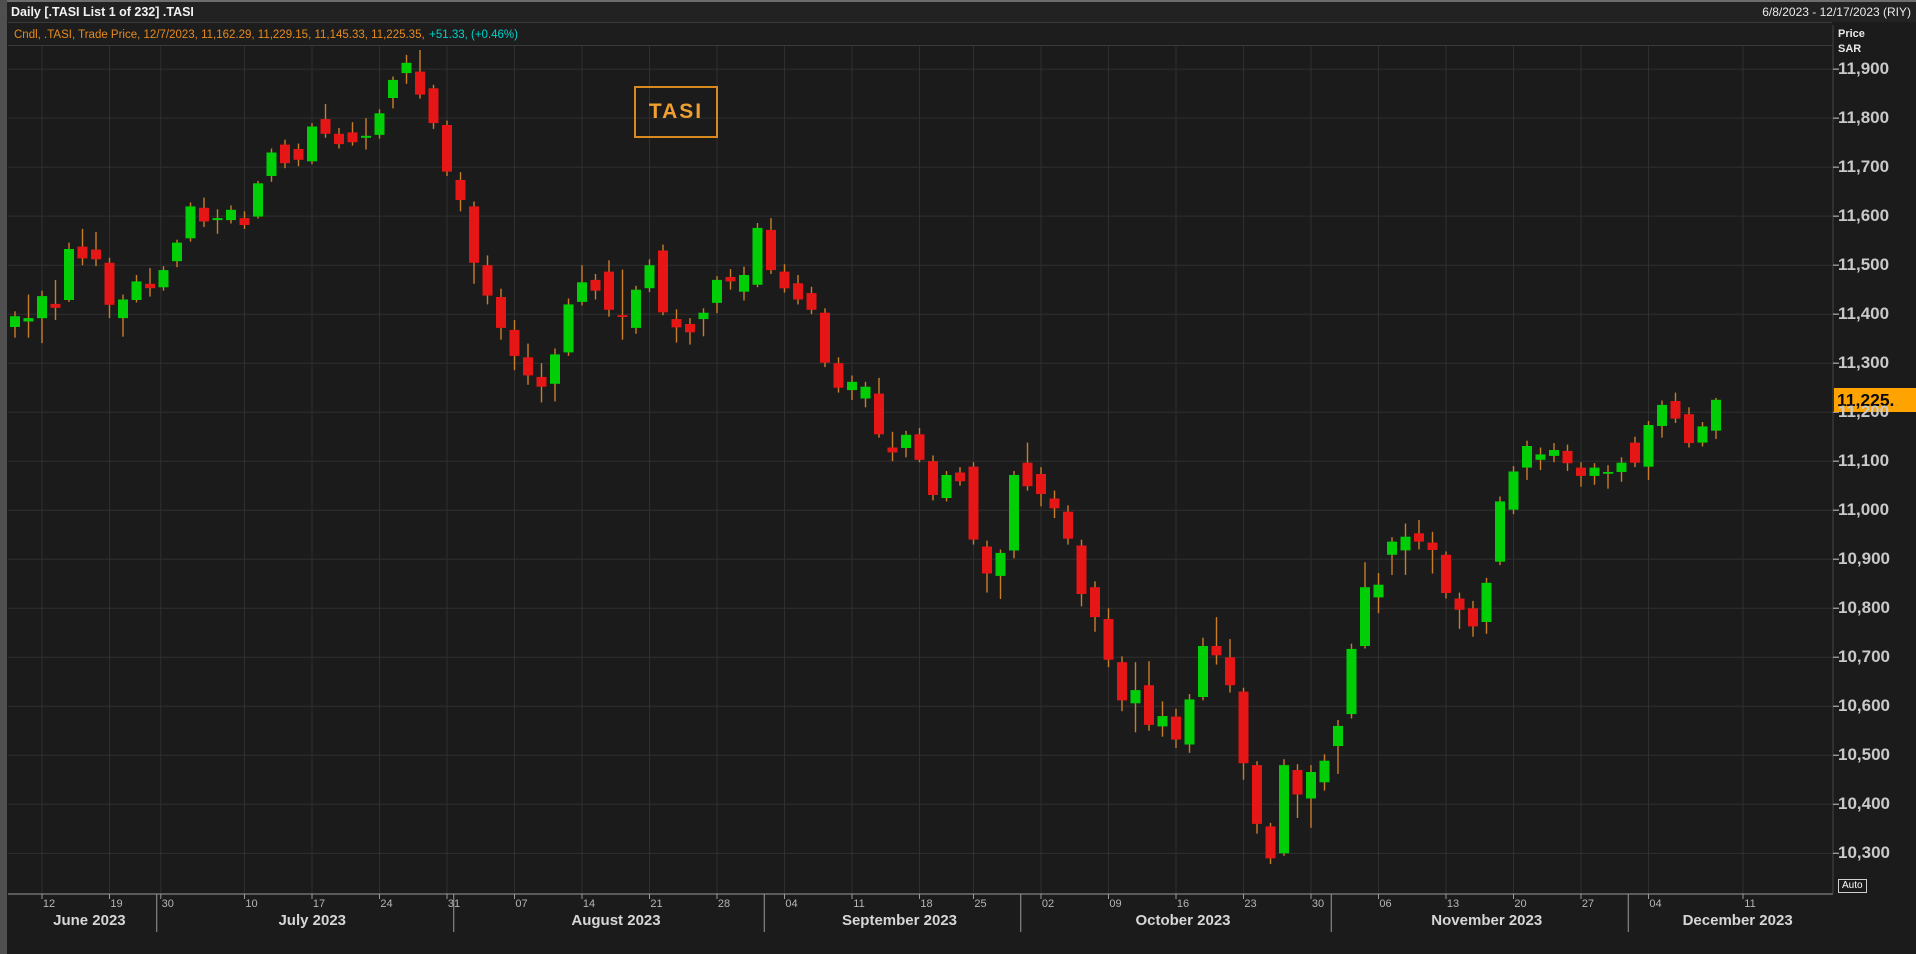 The height and width of the screenshot is (954, 1916). What do you see at coordinates (1875, 399) in the screenshot?
I see `last-price-marker: 11,225.` at bounding box center [1875, 399].